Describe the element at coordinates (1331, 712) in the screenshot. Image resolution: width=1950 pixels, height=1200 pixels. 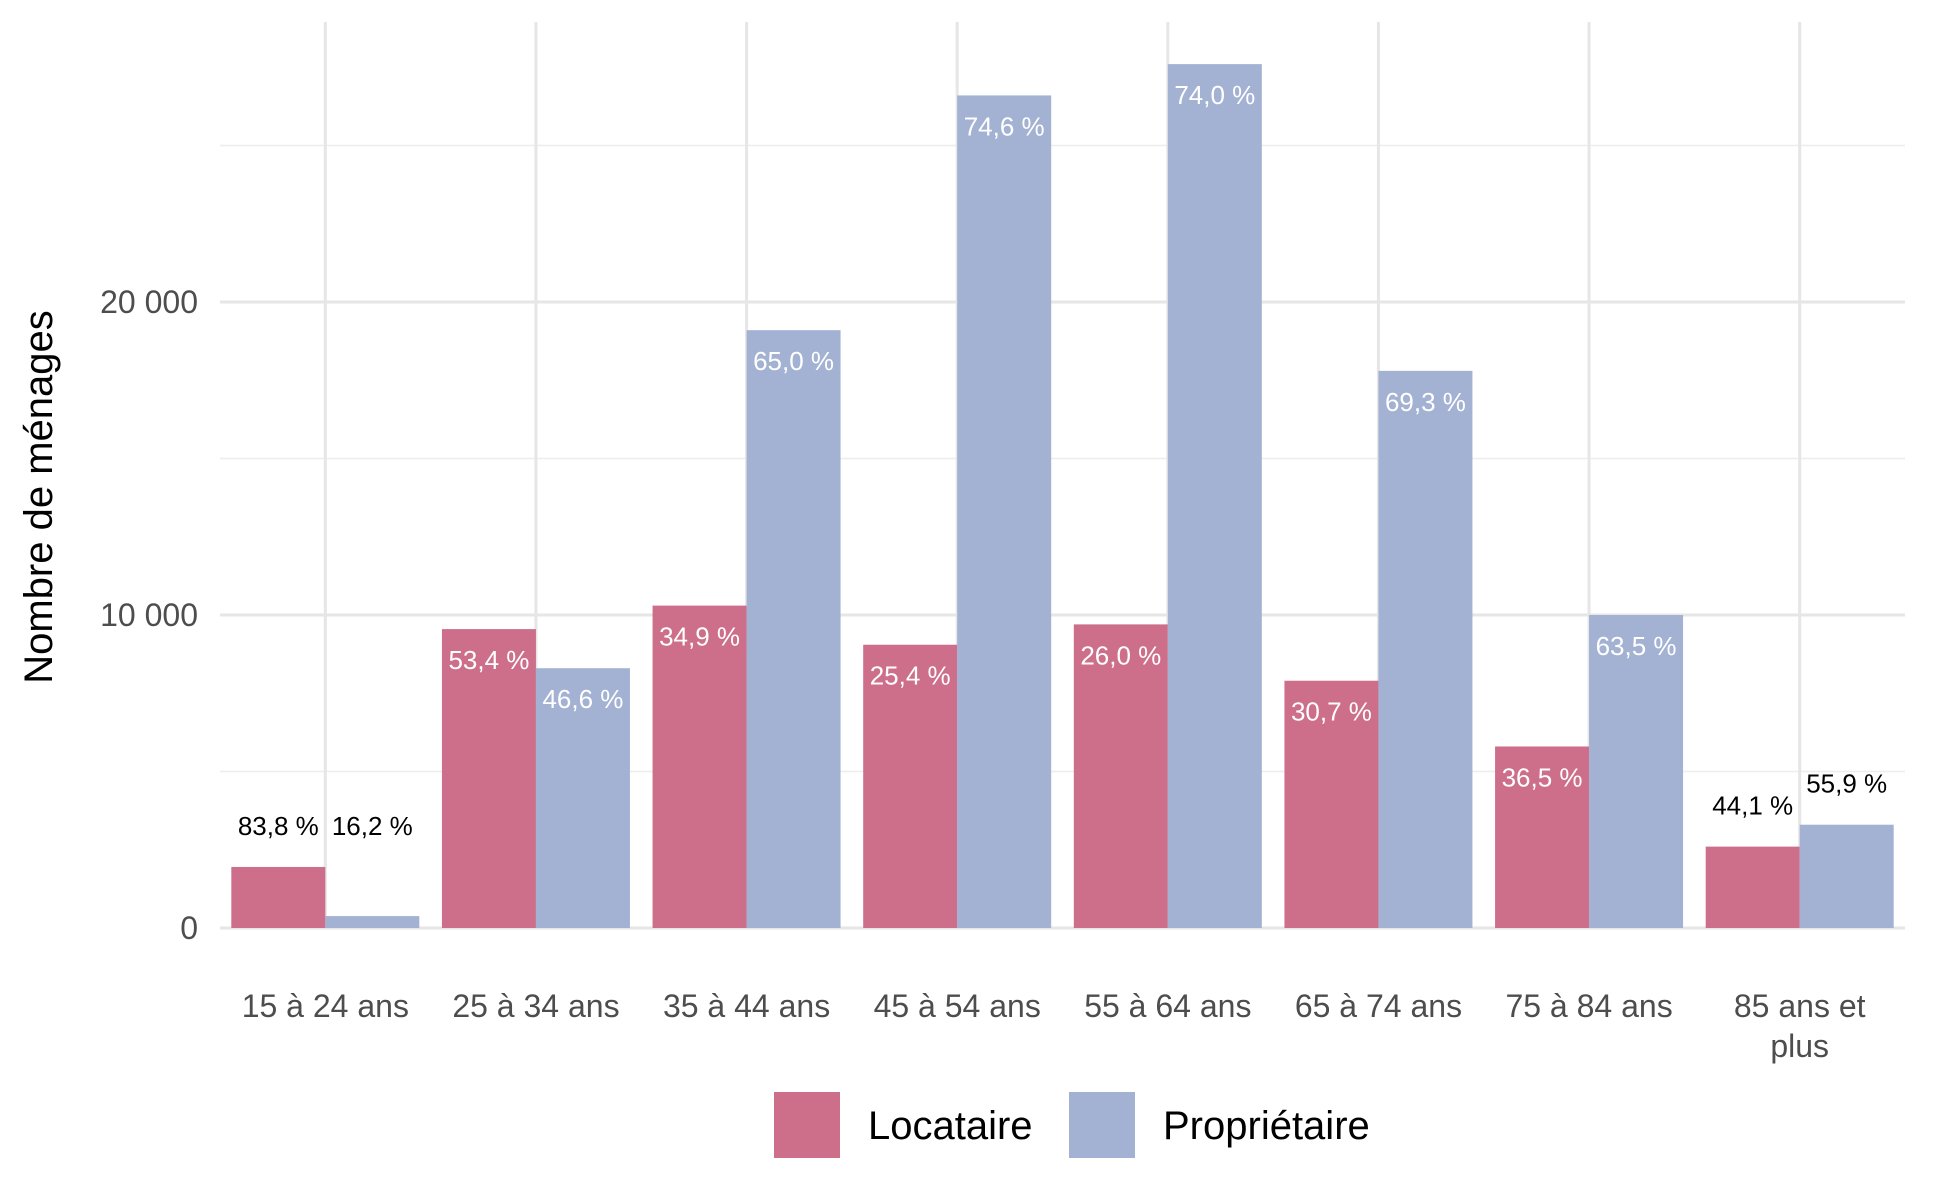
I see `bar-data-label: 30,7 %` at that location.